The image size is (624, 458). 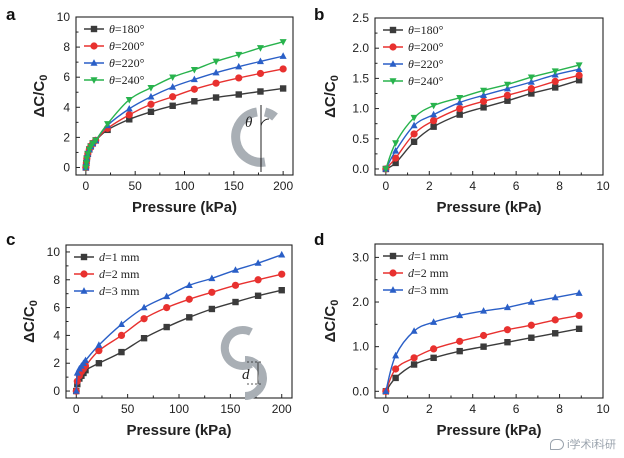 I want to click on legend-label: θ=180°, so click(x=426, y=30).